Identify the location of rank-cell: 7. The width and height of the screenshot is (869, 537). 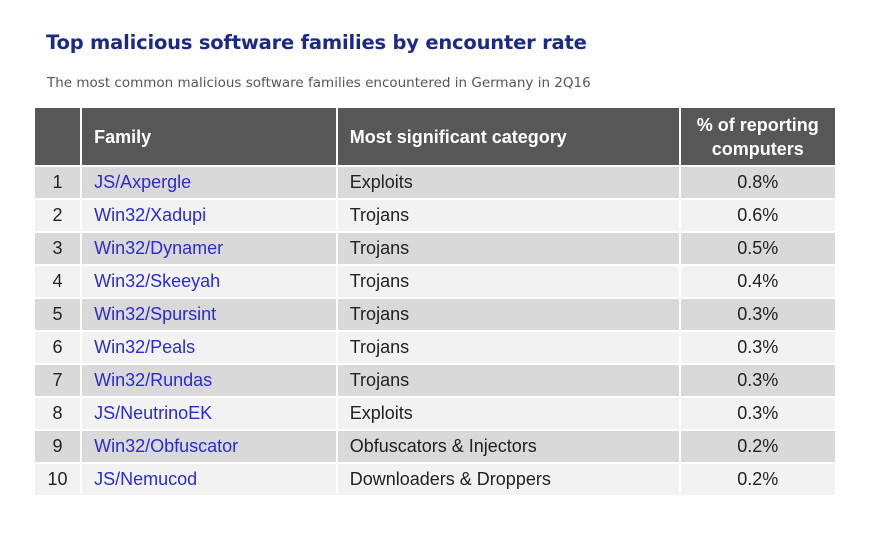
(58, 380).